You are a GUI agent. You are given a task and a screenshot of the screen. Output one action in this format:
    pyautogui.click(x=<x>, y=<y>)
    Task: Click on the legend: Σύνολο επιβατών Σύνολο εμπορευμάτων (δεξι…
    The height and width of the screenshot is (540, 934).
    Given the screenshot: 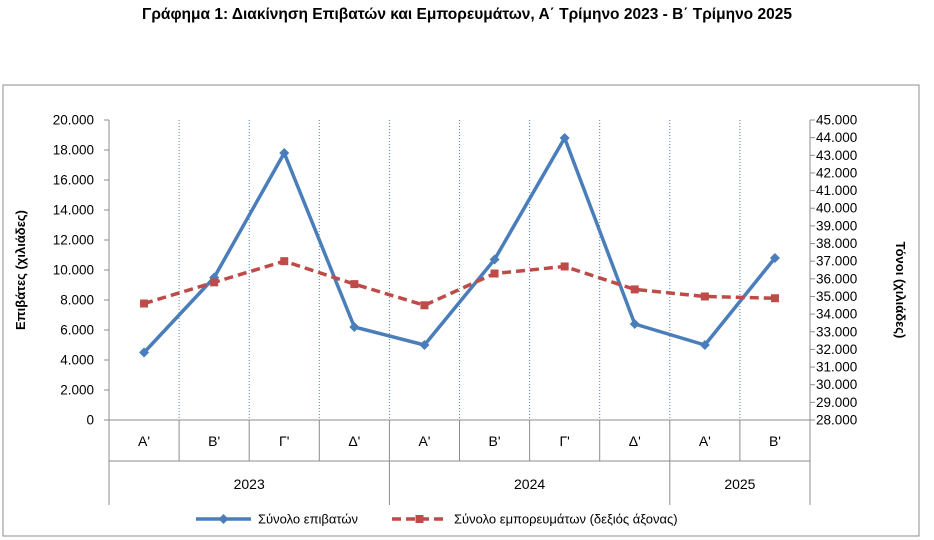 What is the action you would take?
    pyautogui.click(x=437, y=519)
    